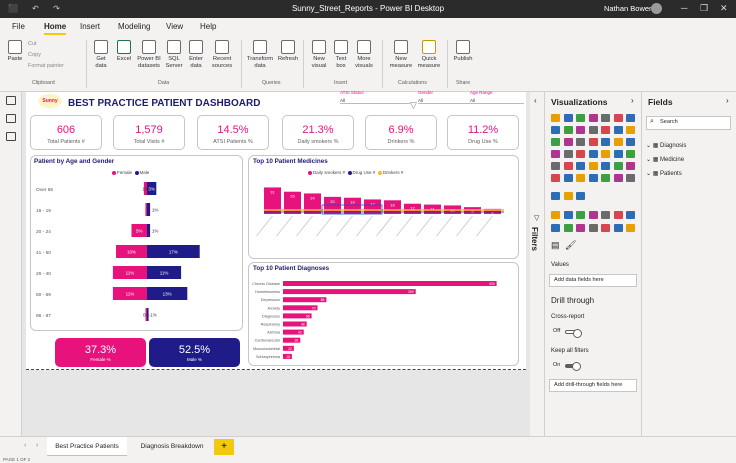 This screenshot has height=463, width=736. Describe the element at coordinates (537, 264) in the screenshot. I see `filters-pane-collapsed: ‹ ▽ Filters` at that location.